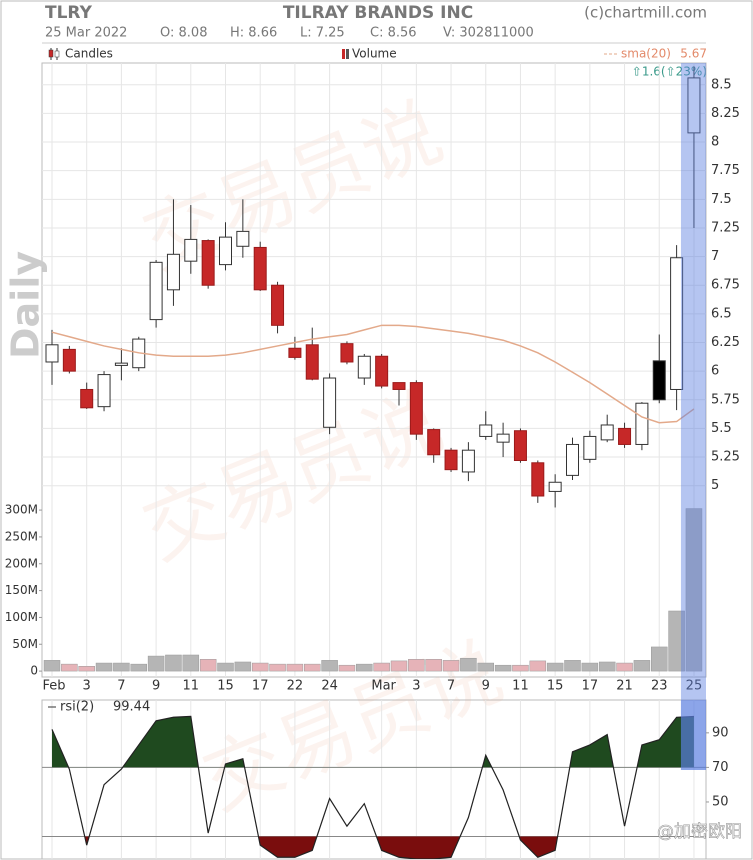  What do you see at coordinates (21, 590) in the screenshot?
I see `y2-tick-label: 150M` at bounding box center [21, 590].